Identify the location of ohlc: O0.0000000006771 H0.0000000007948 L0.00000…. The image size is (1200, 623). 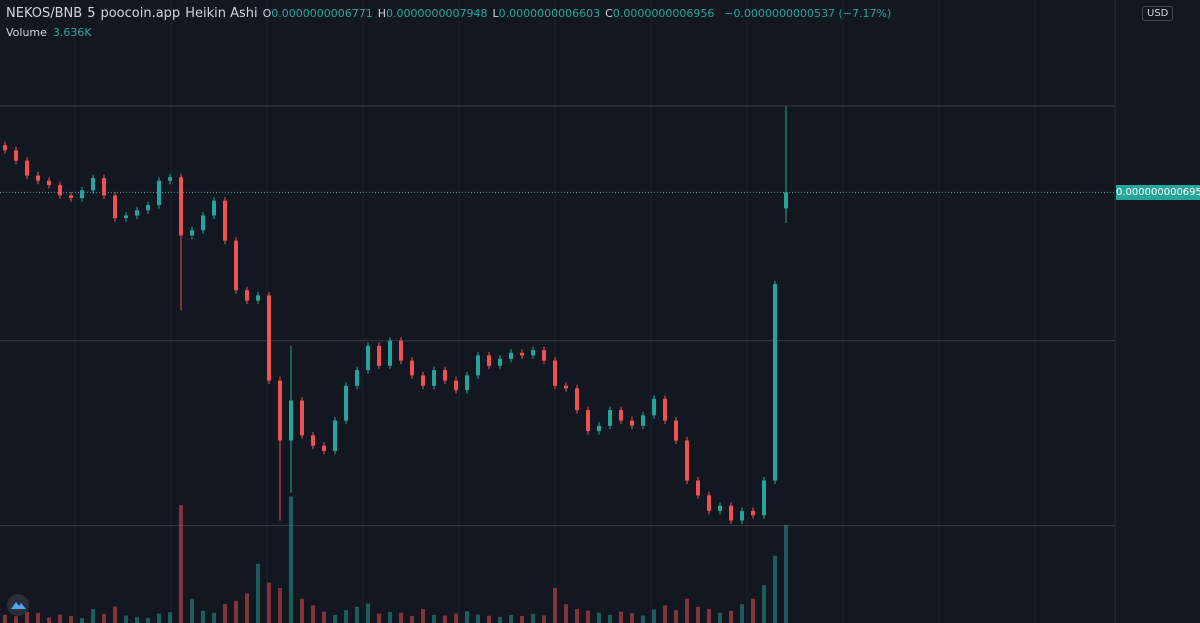
(491, 13).